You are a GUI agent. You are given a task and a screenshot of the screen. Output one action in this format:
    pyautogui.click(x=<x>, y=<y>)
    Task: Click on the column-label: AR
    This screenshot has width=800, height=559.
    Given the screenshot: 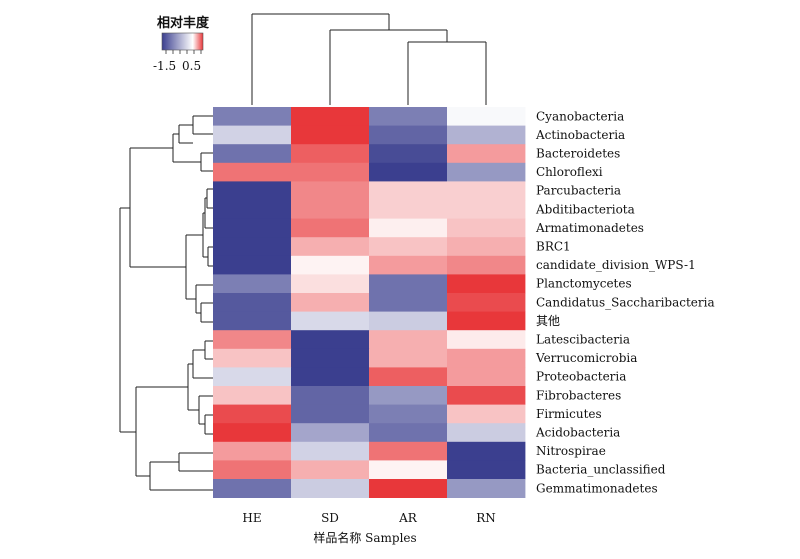 What is the action you would take?
    pyautogui.click(x=408, y=518)
    